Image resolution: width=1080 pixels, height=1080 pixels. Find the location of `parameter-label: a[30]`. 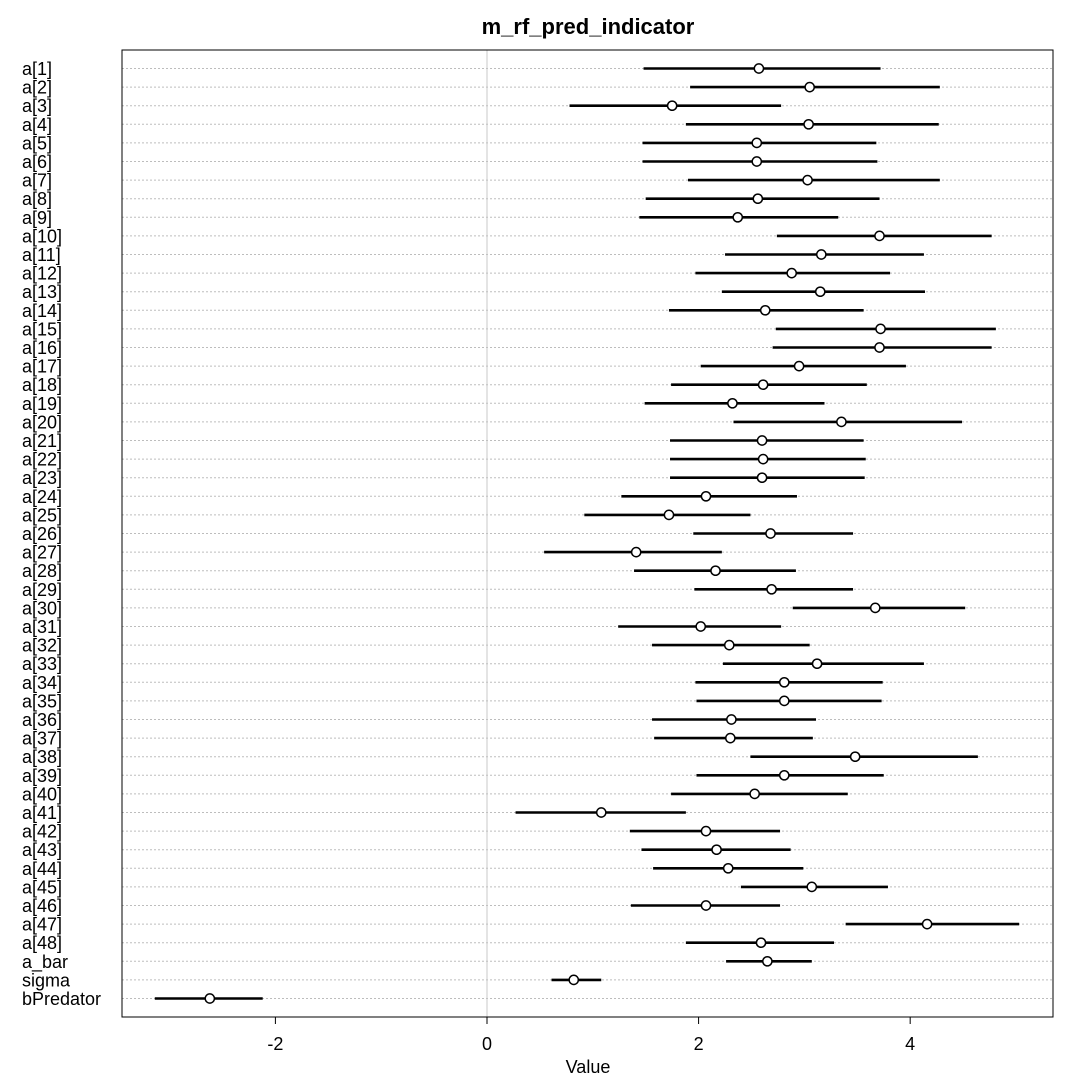

parameter-label: a[30] is located at coordinates (42, 608).